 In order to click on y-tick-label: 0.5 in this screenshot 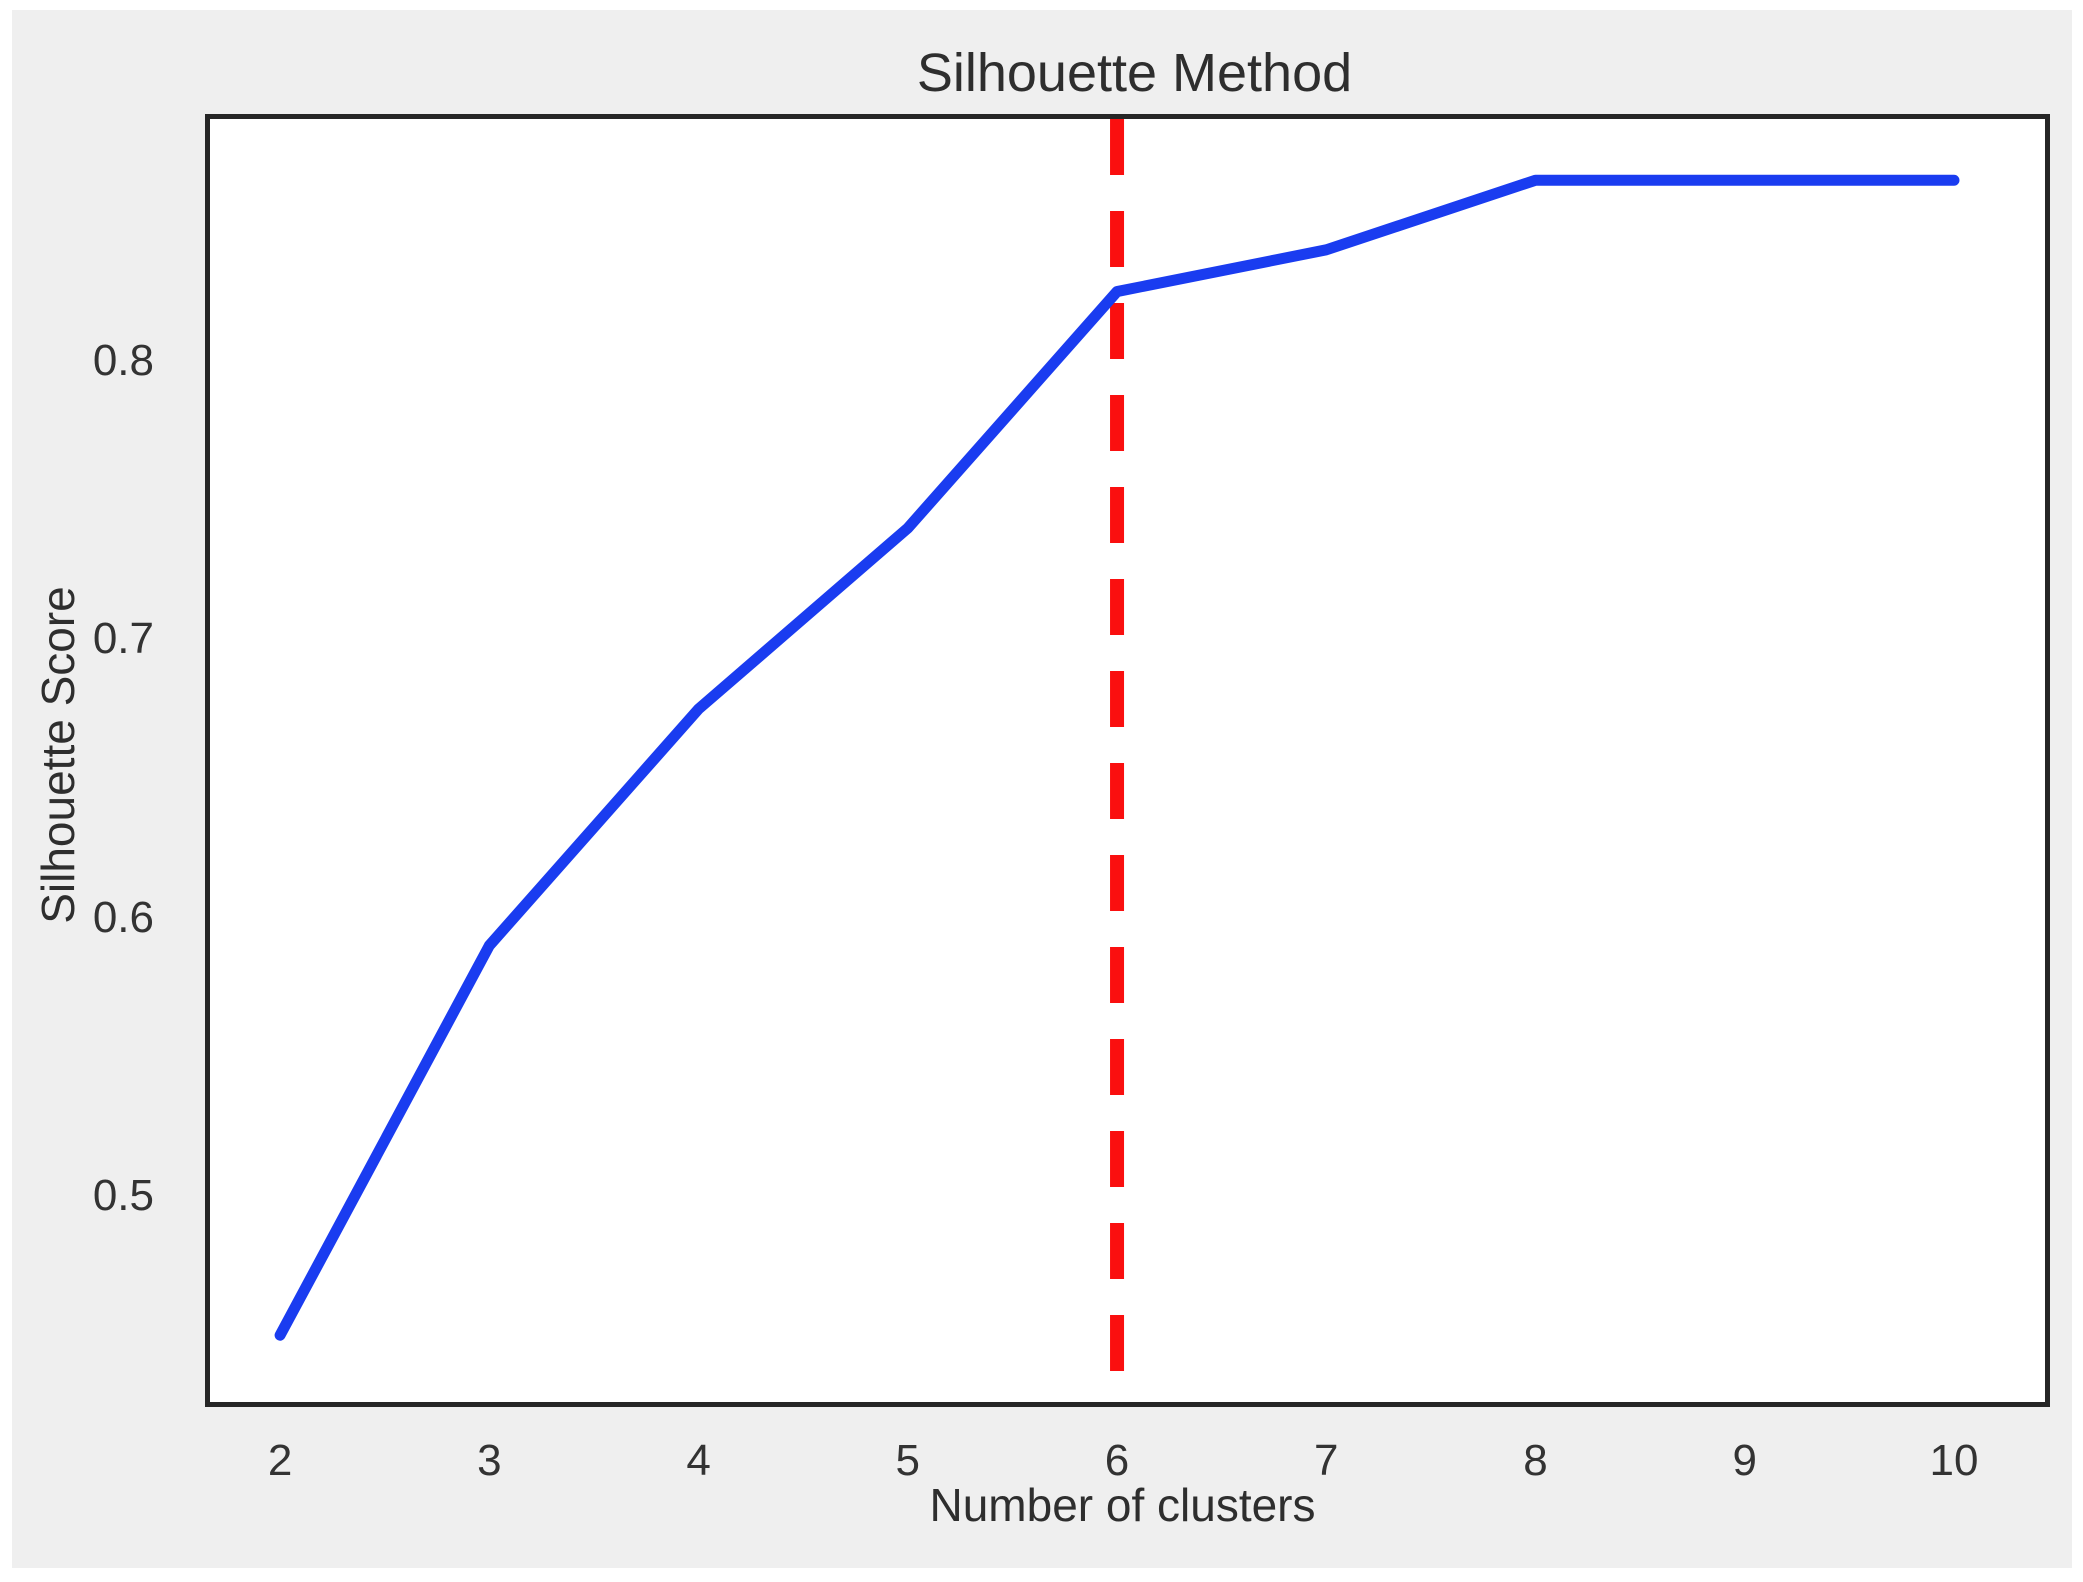, I will do `click(123, 1196)`.